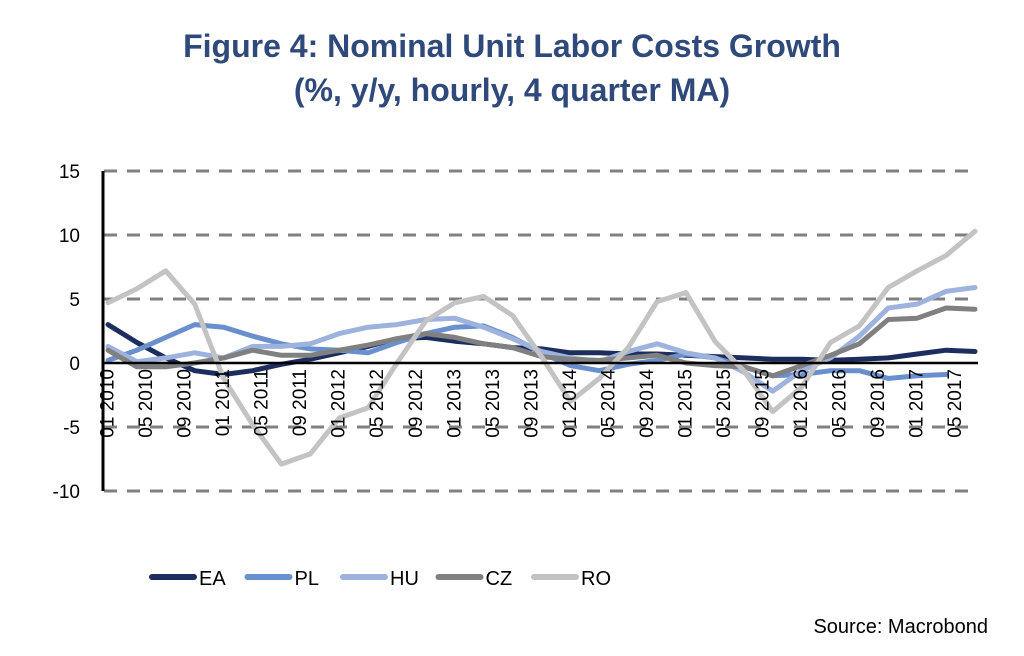 This screenshot has height=656, width=1024. What do you see at coordinates (212, 579) in the screenshot?
I see `legend-label-ea: EA` at bounding box center [212, 579].